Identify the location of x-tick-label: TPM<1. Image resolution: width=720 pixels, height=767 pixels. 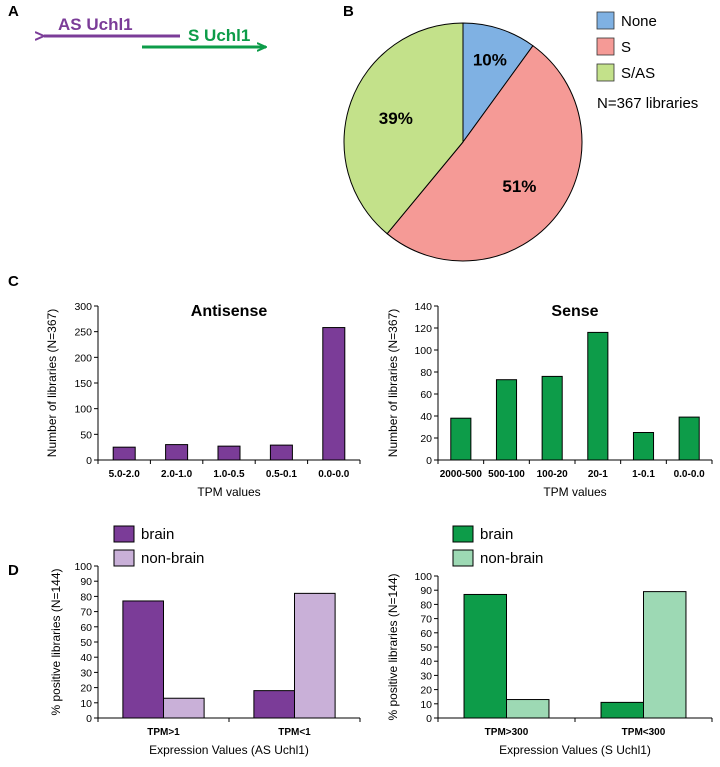
(294, 732).